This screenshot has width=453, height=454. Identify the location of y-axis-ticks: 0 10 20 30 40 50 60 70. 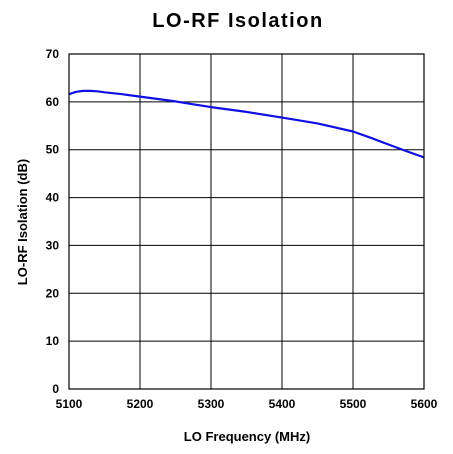
(53, 221).